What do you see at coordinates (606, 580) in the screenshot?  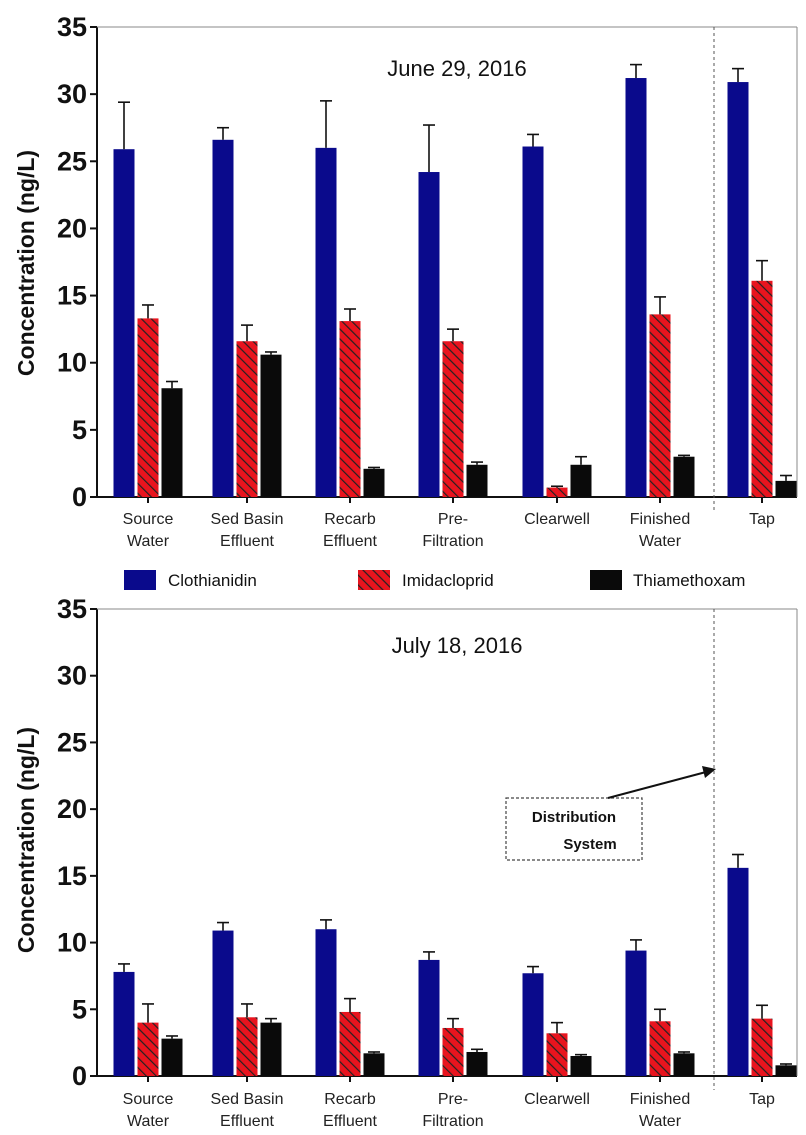 I see `legend-swatch-thiamethoxam` at bounding box center [606, 580].